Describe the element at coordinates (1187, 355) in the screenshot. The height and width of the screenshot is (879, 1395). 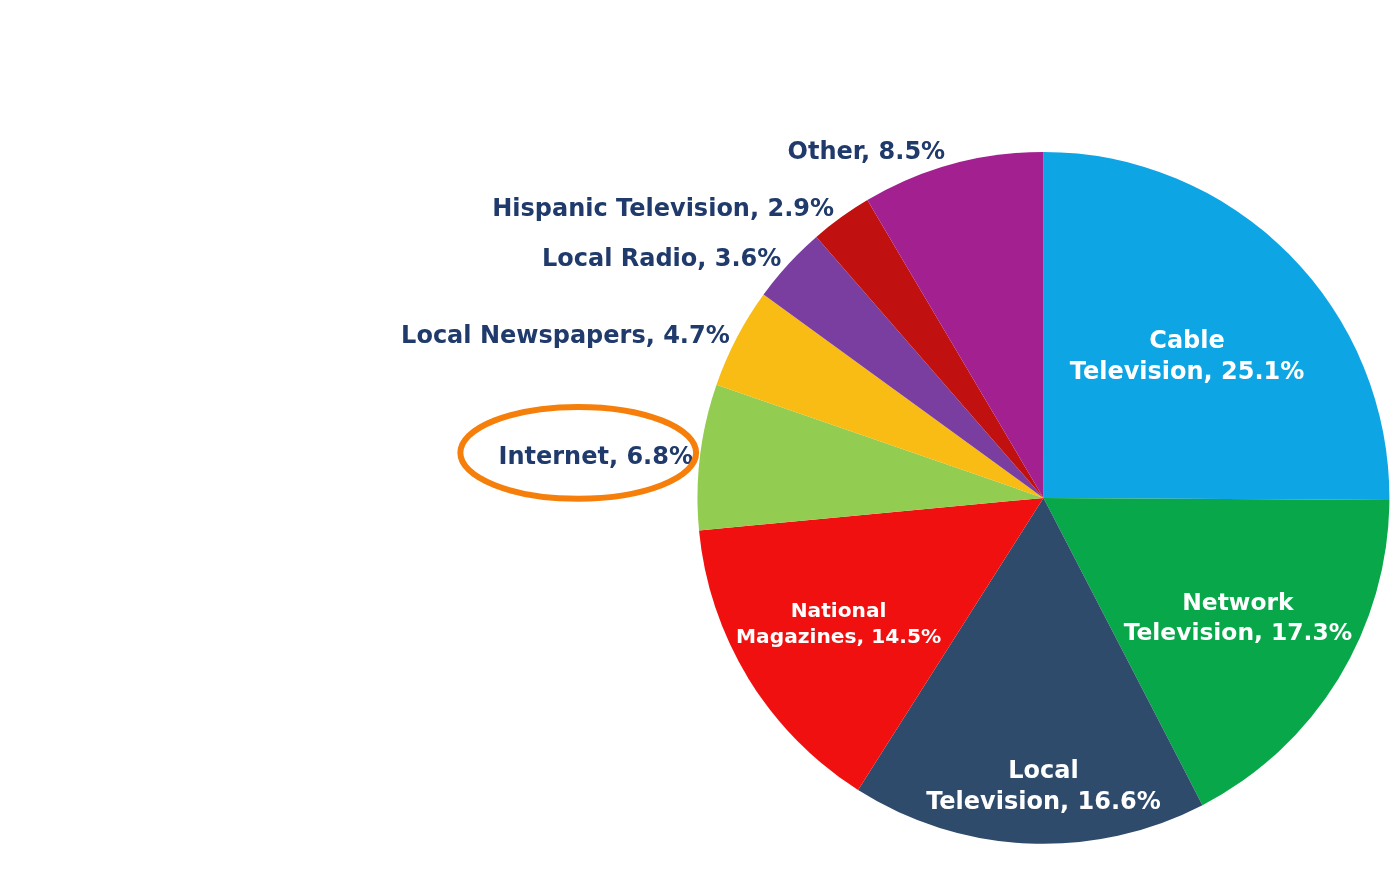
I see `slice-label: Cable Television, 25.1%` at that location.